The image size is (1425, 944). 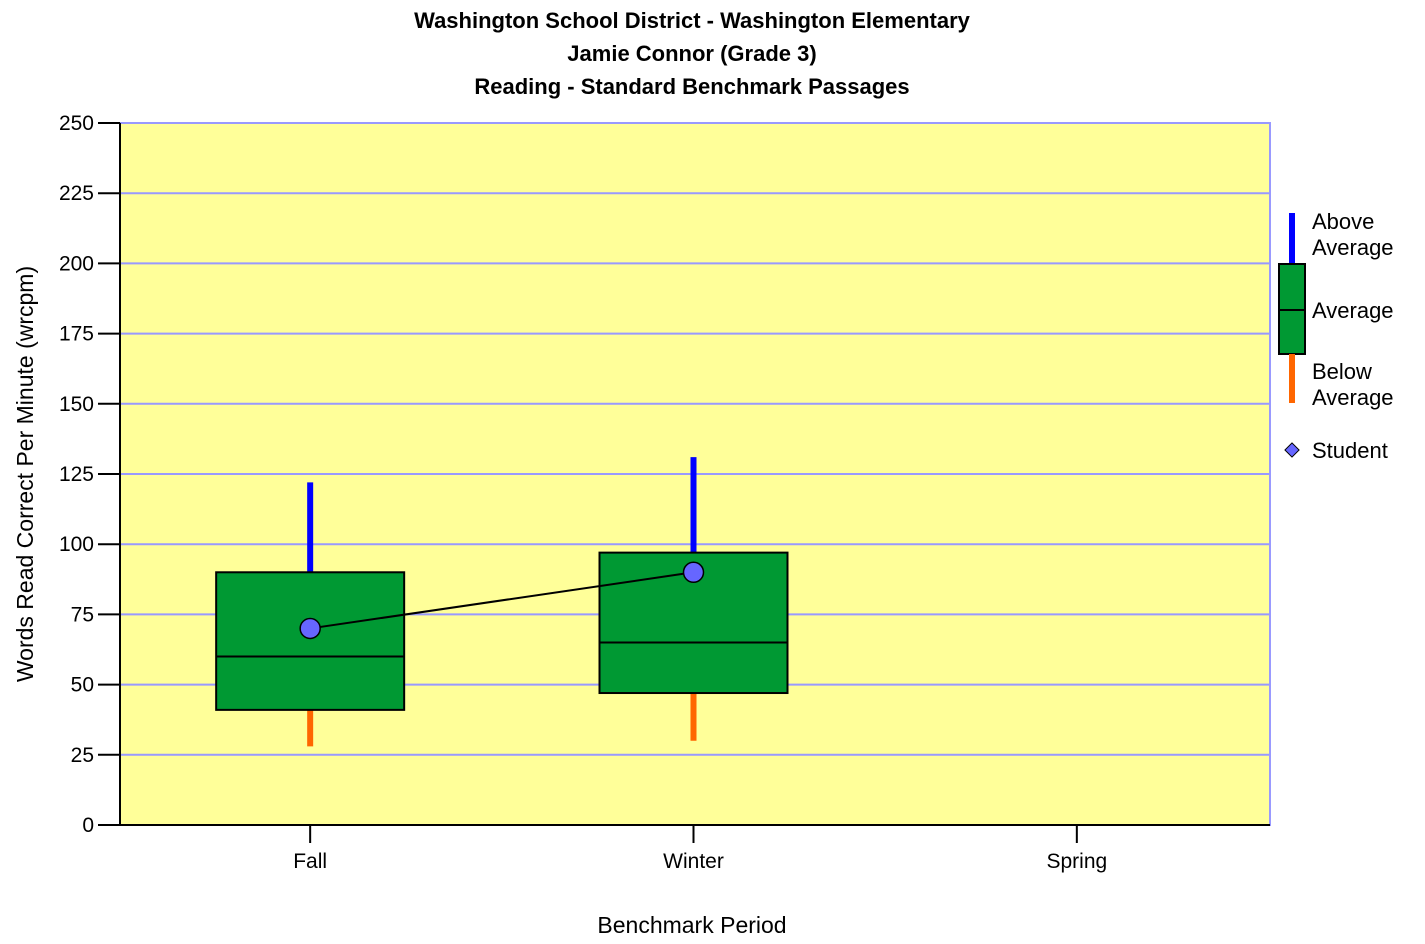 What do you see at coordinates (1076, 861) in the screenshot?
I see `x-tick-label: Spring` at bounding box center [1076, 861].